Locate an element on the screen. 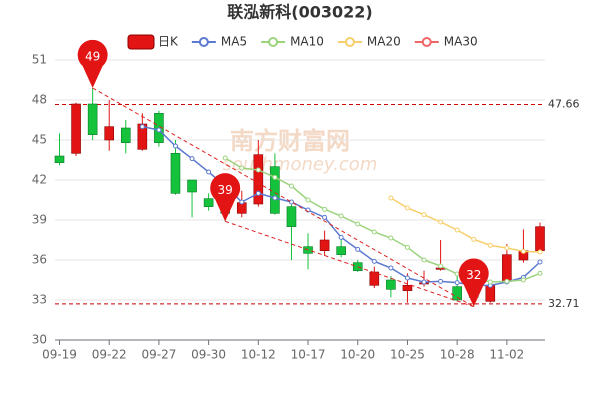 The width and height of the screenshot is (600, 400). y-tick-label: 48 is located at coordinates (39, 100).